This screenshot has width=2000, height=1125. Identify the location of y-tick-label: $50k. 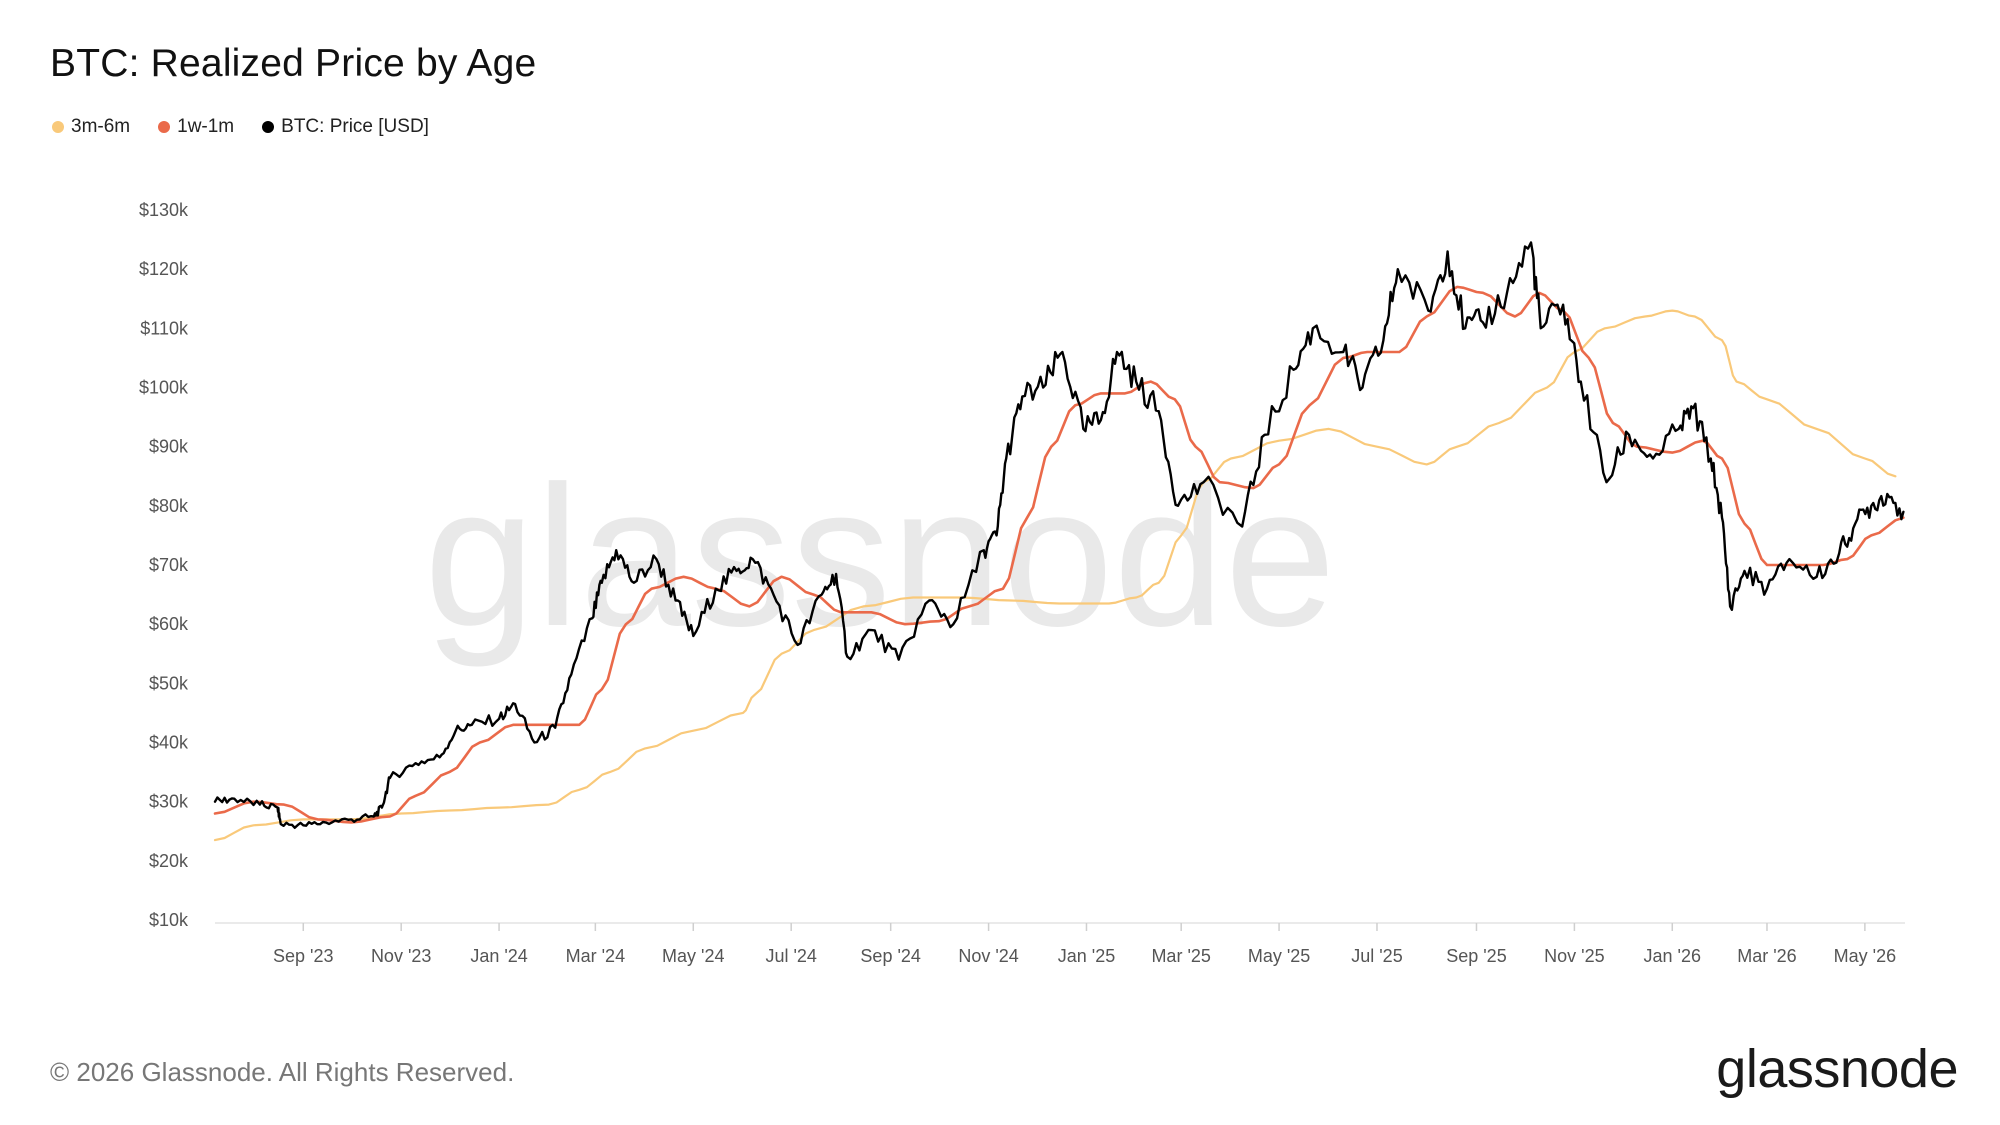
(169, 683).